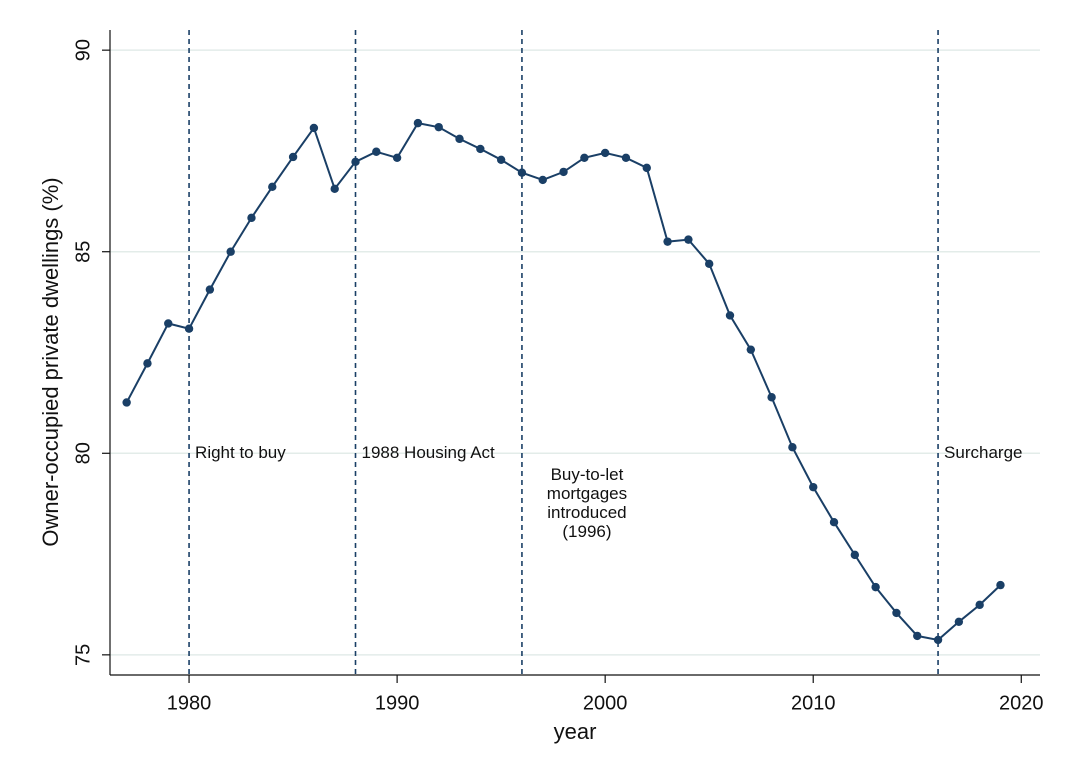  Describe the element at coordinates (586, 512) in the screenshot. I see `event-label: introduced` at that location.